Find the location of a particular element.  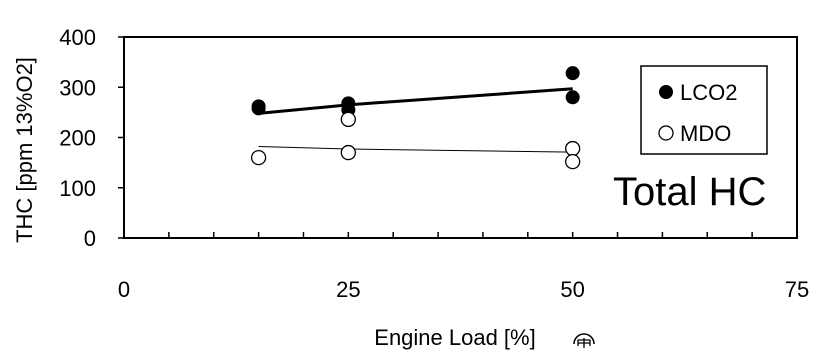

logo-mark-icon is located at coordinates (584, 340).